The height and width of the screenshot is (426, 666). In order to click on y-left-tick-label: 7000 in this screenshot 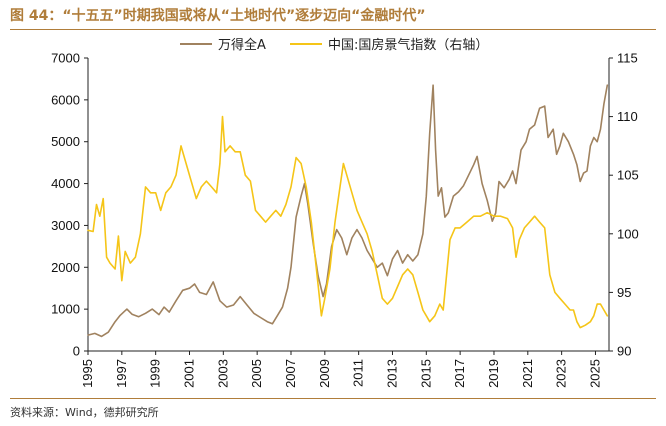, I will do `click(65, 58)`.